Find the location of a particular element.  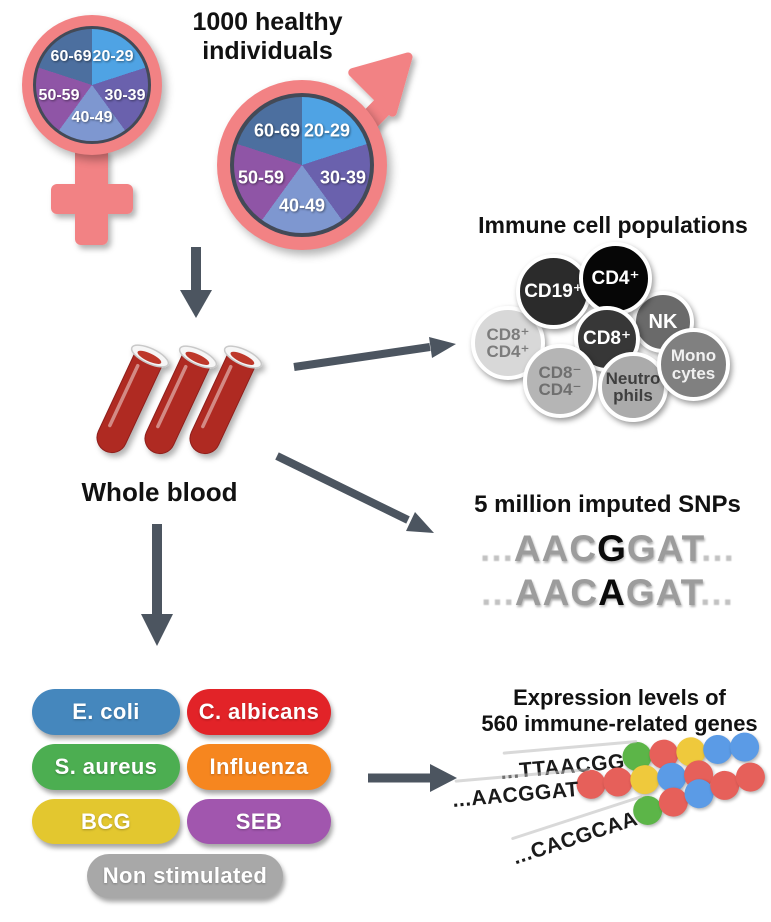

stimulus-calbicans: C. albicans is located at coordinates (259, 712).